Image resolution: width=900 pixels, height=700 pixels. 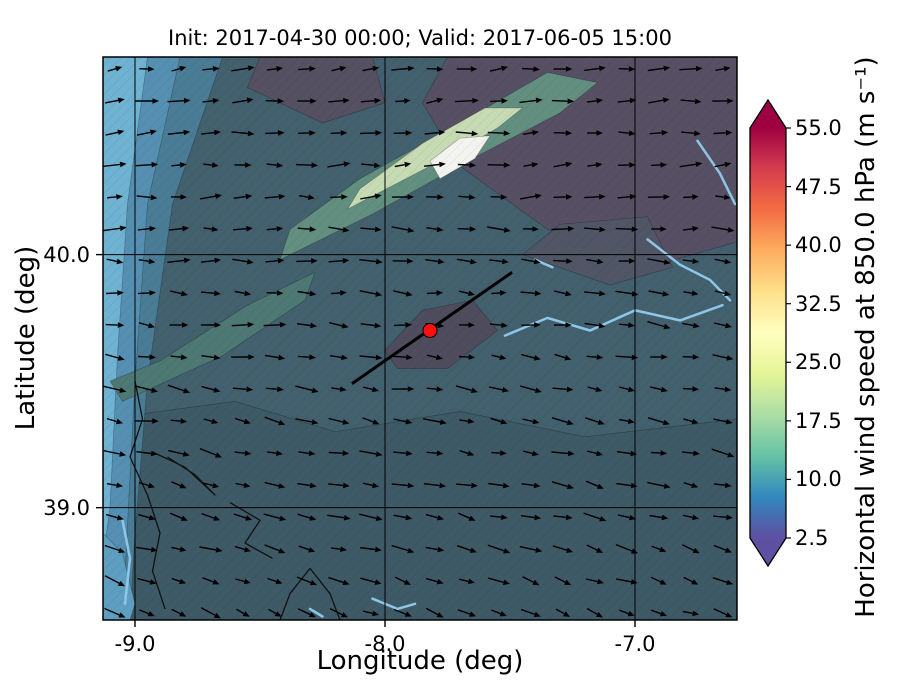 I want to click on river, so click(x=716, y=172).